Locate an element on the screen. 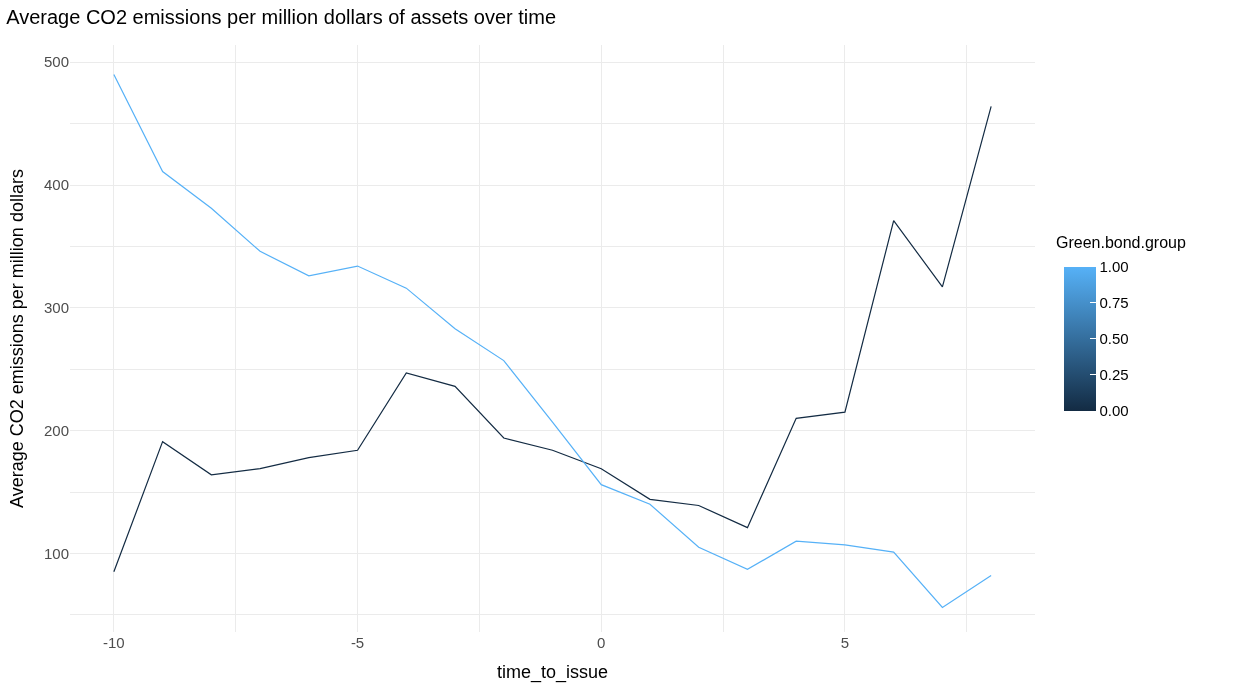  y-tick-label: 200 is located at coordinates (56, 430).